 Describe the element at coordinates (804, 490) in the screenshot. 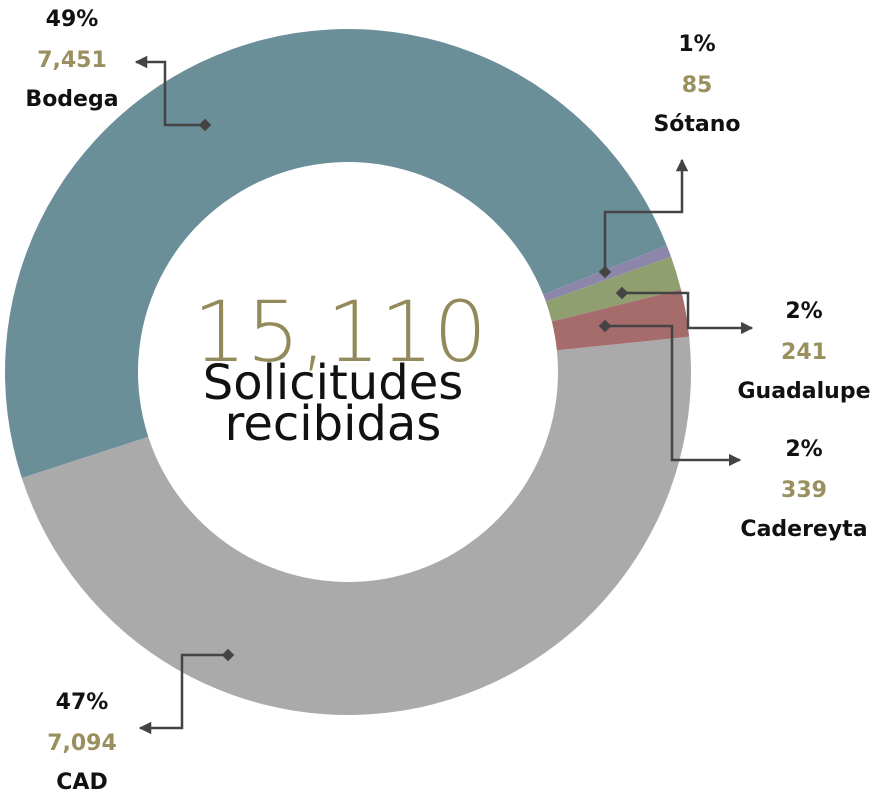

I see `value-label: 339` at that location.